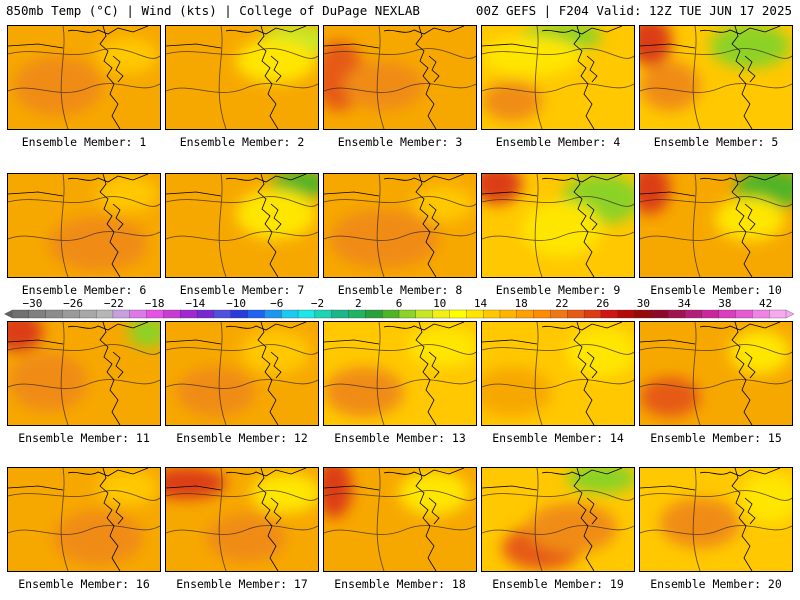 The width and height of the screenshot is (800, 600). What do you see at coordinates (8, 314) in the screenshot?
I see `colorbar-left-arrow` at bounding box center [8, 314].